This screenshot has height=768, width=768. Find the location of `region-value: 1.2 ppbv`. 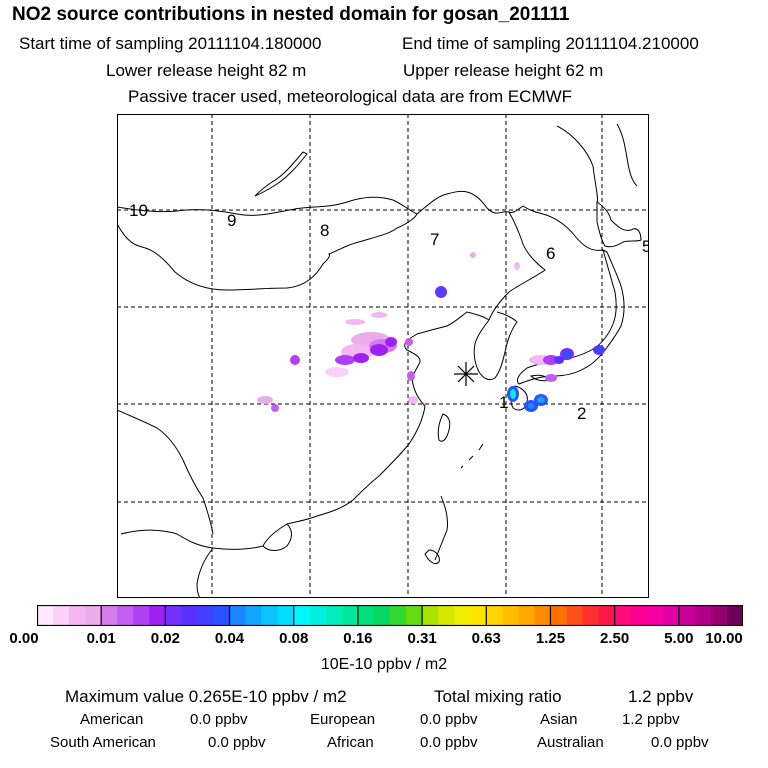

region-value: 1.2 ppbv is located at coordinates (651, 719).